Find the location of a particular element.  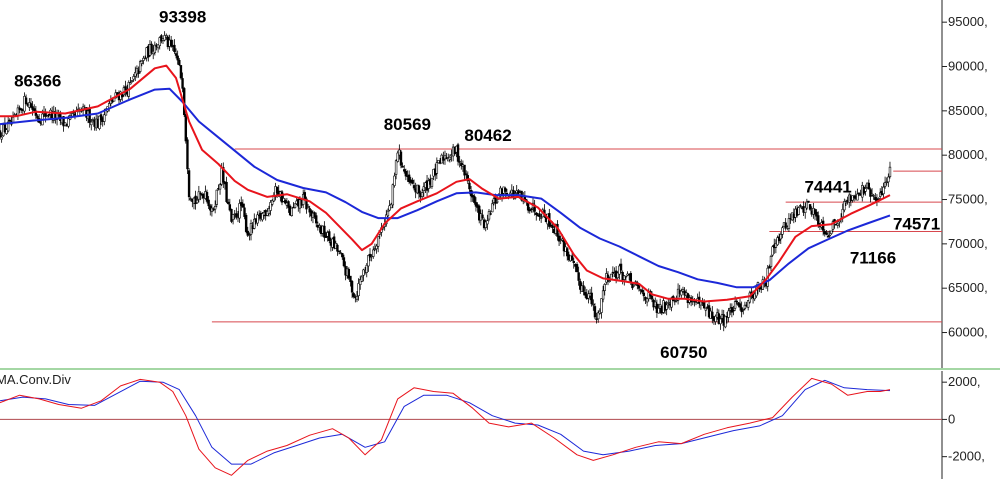

price-annotation-label: 80569 is located at coordinates (407, 124).